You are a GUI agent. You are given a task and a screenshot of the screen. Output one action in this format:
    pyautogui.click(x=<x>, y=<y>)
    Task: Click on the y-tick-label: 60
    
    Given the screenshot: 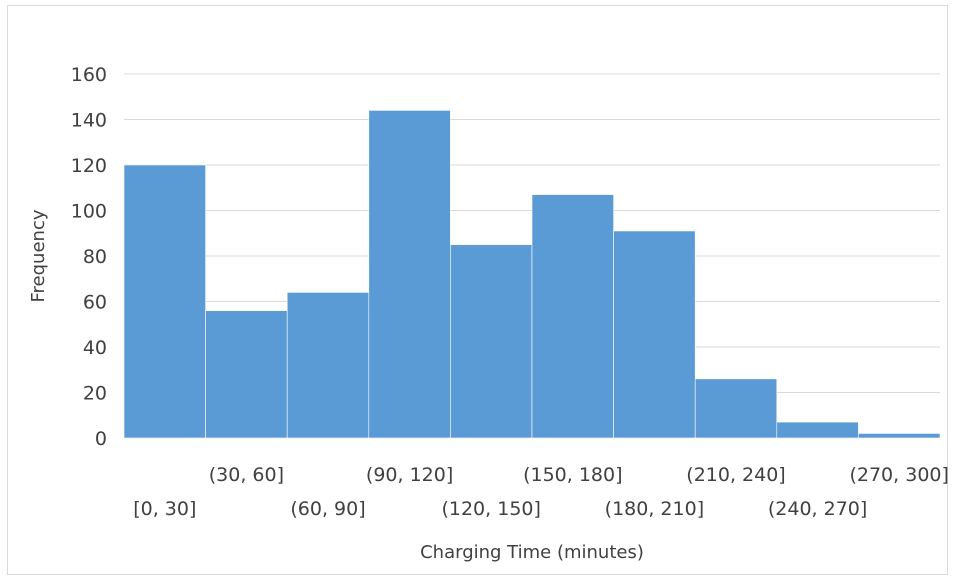 What is the action you would take?
    pyautogui.click(x=95, y=303)
    